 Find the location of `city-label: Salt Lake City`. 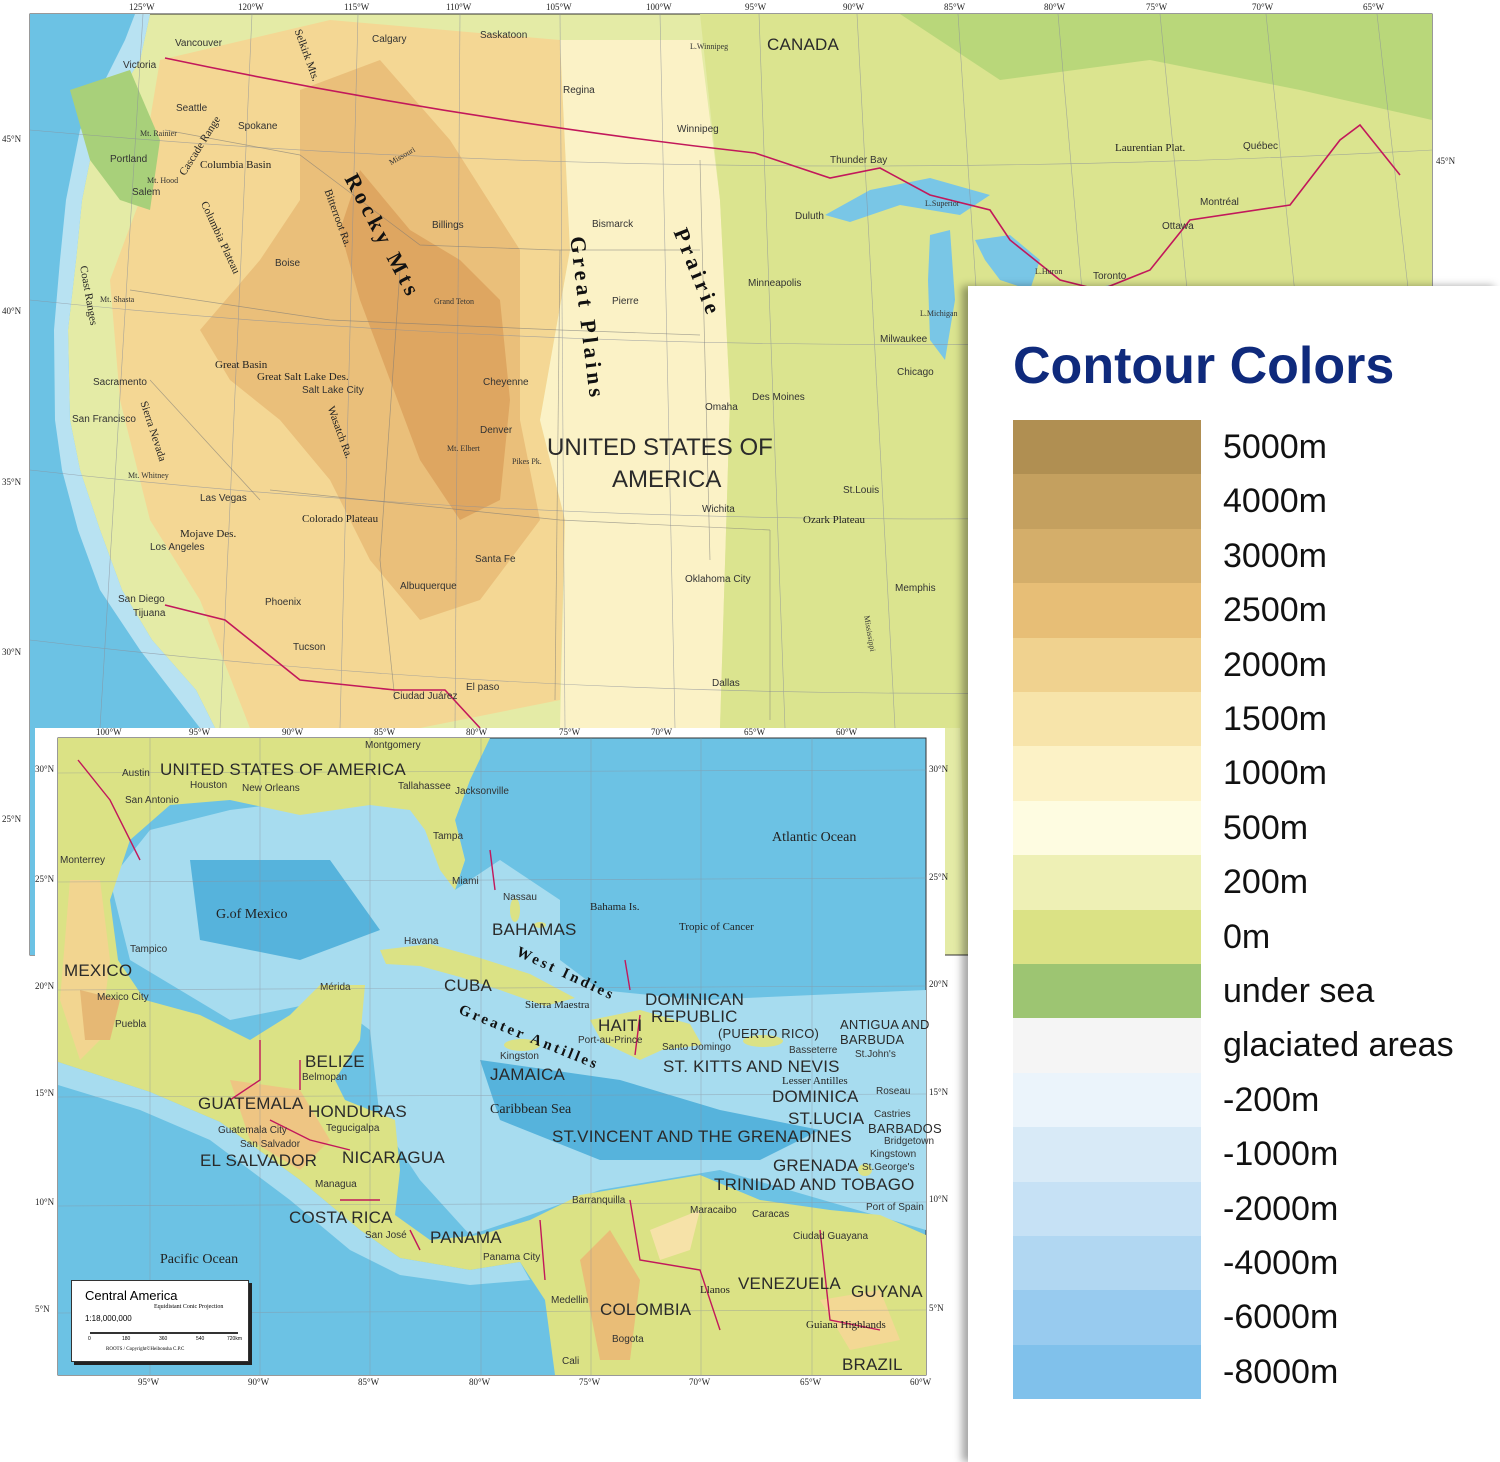

city-label: Salt Lake City is located at coordinates (333, 390).